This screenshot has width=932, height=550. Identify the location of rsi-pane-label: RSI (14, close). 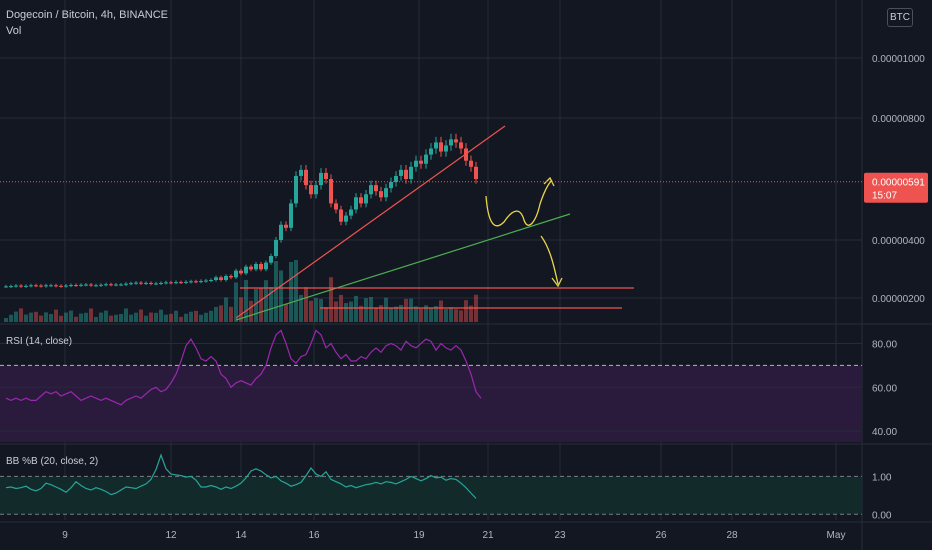
(39, 341).